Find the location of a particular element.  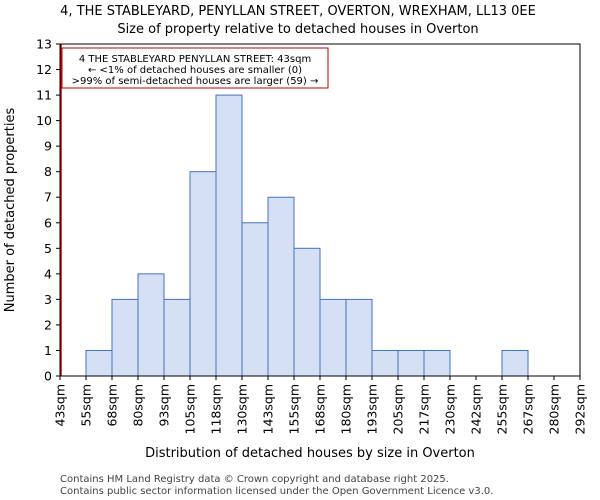

bar-193sqm is located at coordinates (385, 363).